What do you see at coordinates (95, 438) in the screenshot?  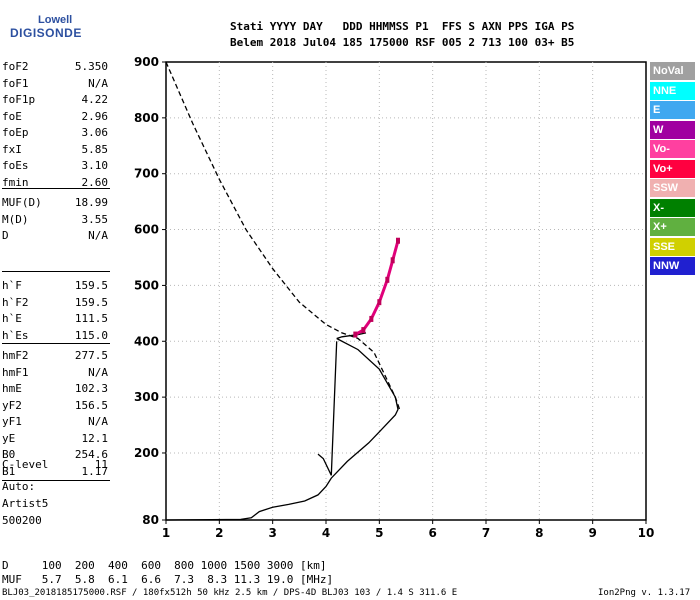 I see `param-value: 12.1` at bounding box center [95, 438].